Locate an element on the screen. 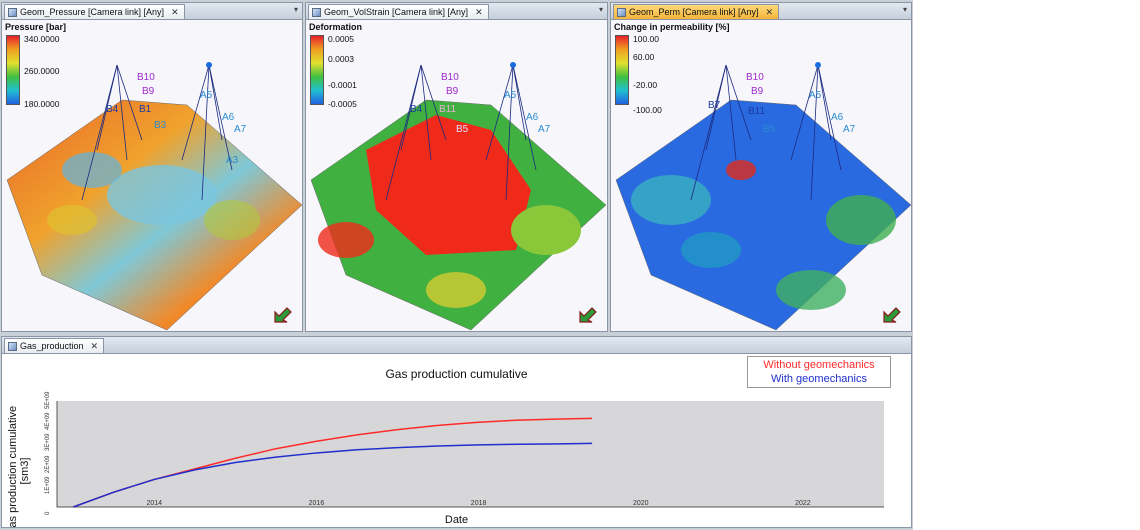  legend-title: Change in permeability [%] is located at coordinates (672, 27).